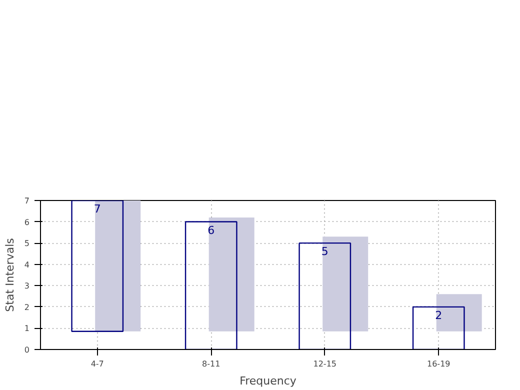  I want to click on y-tick-label: 3, so click(27, 286).